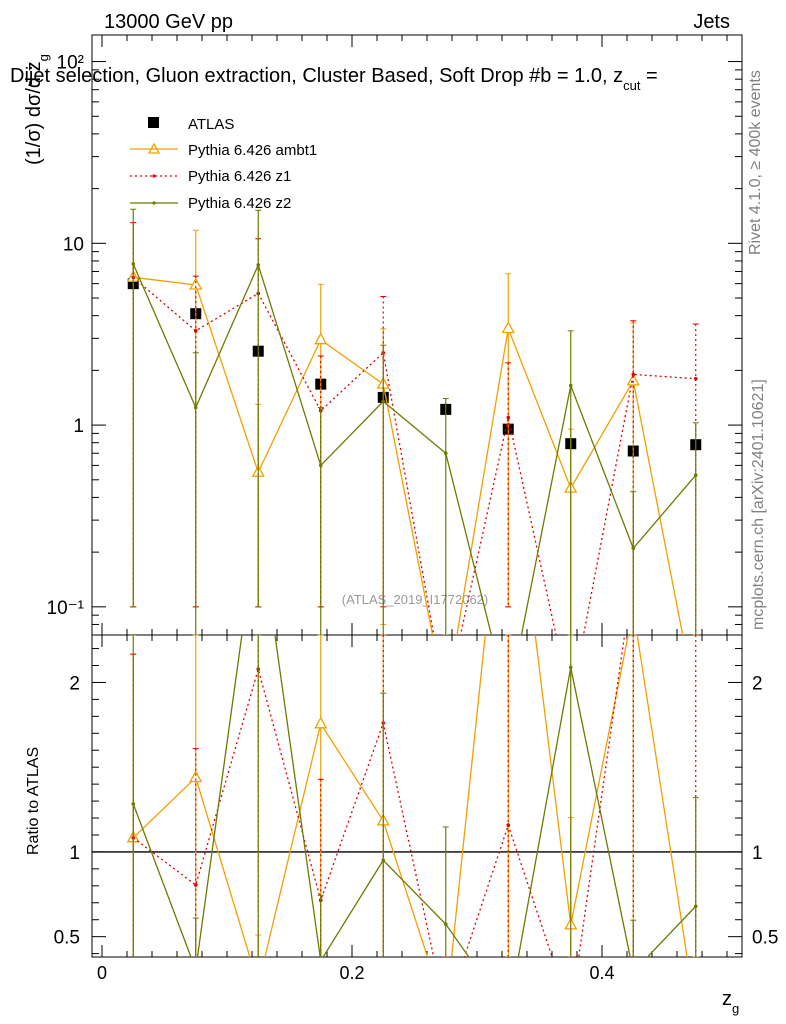 Image resolution: width=786 pixels, height=1024 pixels. Describe the element at coordinates (73, 244) in the screenshot. I see `y-tick-label: 10` at that location.